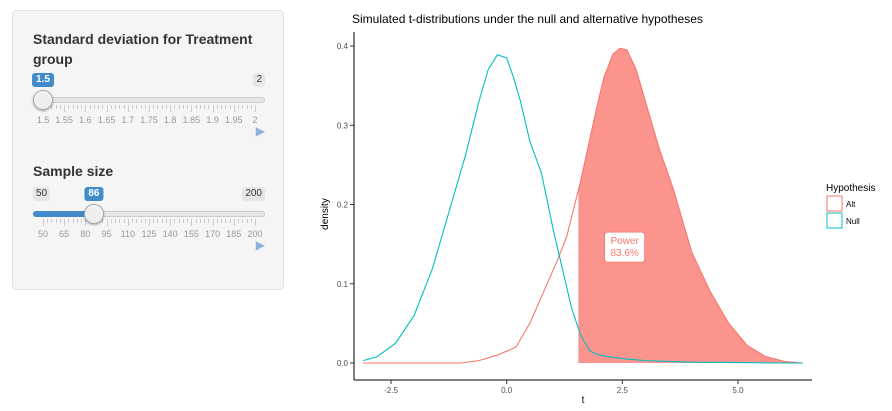 The width and height of the screenshot is (892, 411). What do you see at coordinates (64, 234) in the screenshot?
I see `slider-tick-label: 65` at bounding box center [64, 234].